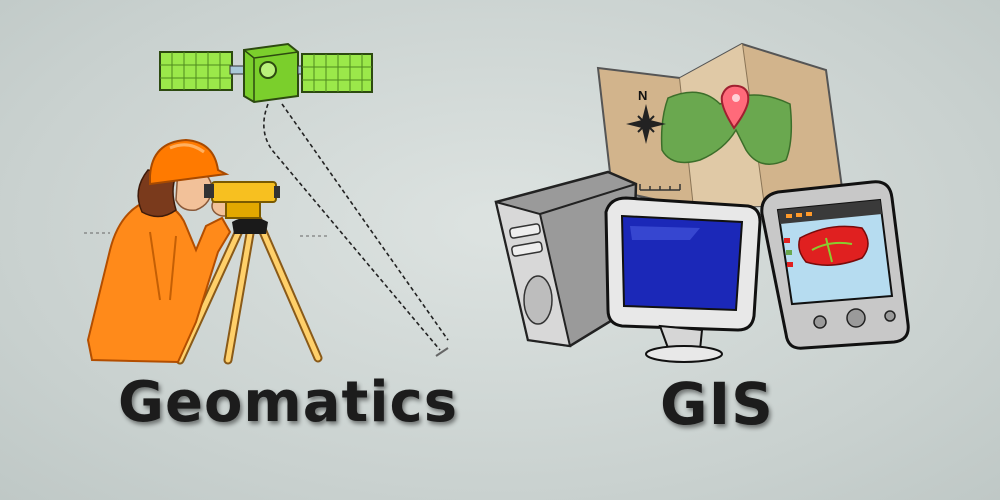 This screenshot has height=500, width=1000. What do you see at coordinates (337, 73) in the screenshot?
I see `solar-panel-right` at bounding box center [337, 73].